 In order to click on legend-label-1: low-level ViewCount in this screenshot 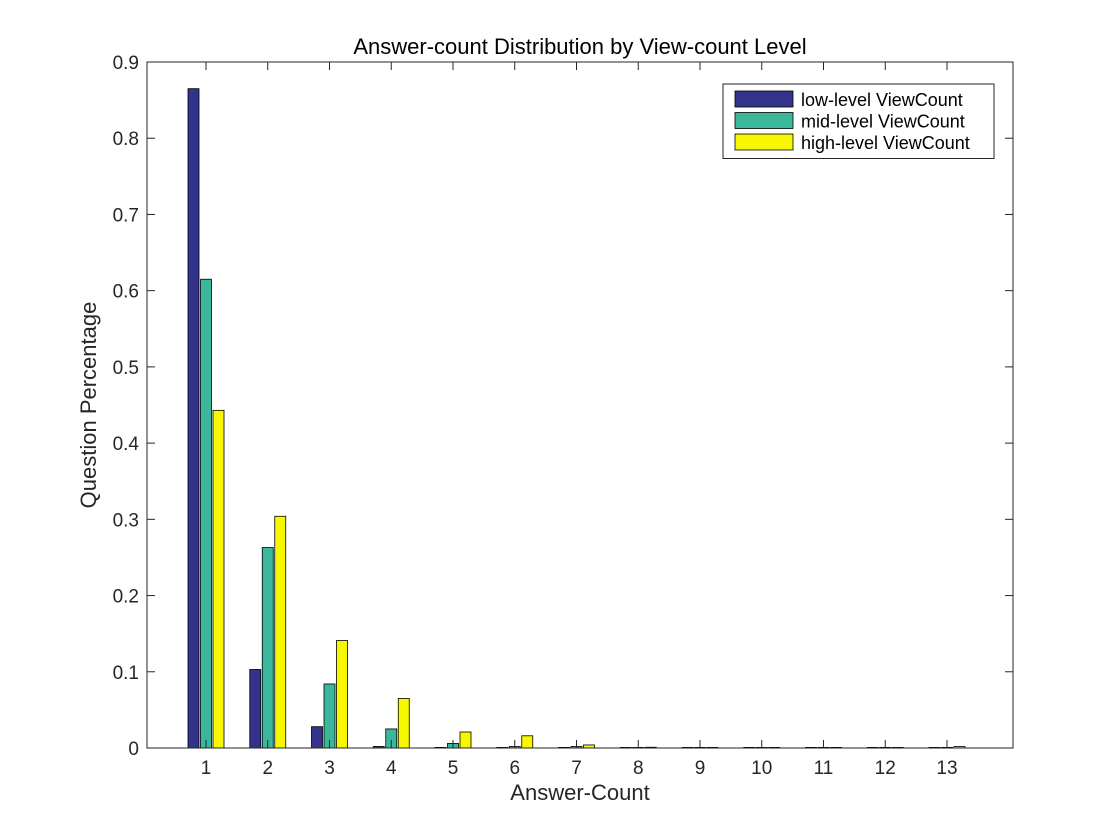, I will do `click(882, 100)`.